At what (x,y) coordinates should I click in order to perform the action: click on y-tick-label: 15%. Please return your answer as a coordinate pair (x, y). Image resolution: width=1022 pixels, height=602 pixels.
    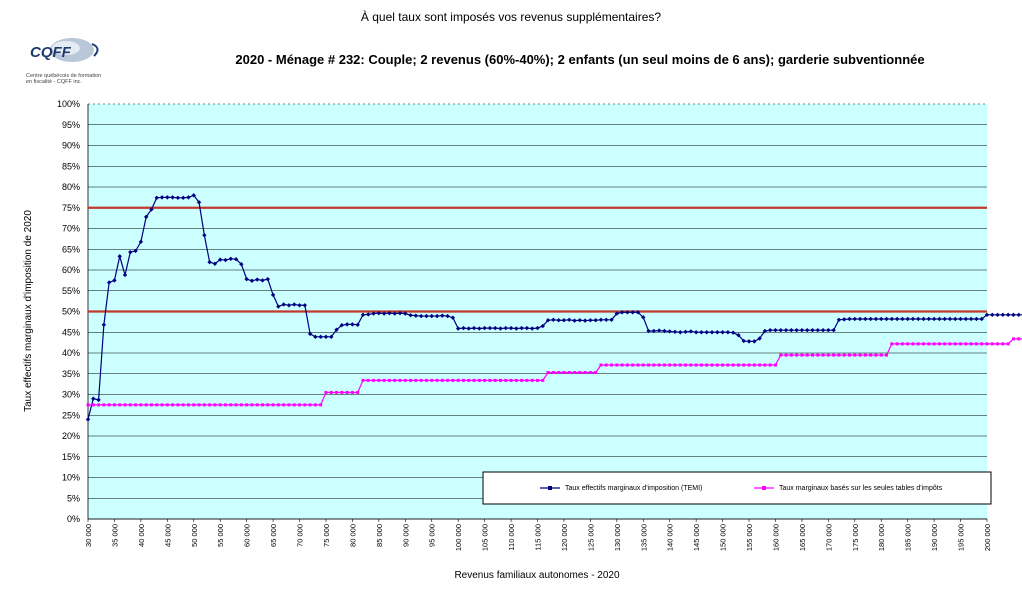
    Looking at the image, I should click on (71, 457).